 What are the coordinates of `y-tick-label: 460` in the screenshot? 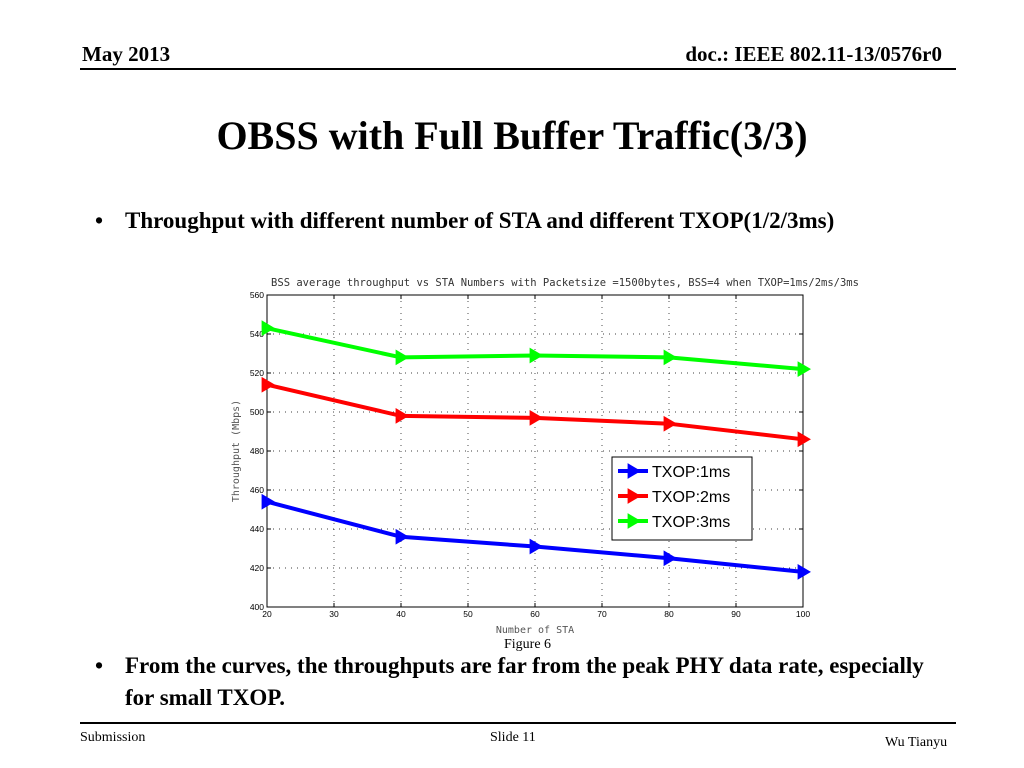 It's located at (257, 490).